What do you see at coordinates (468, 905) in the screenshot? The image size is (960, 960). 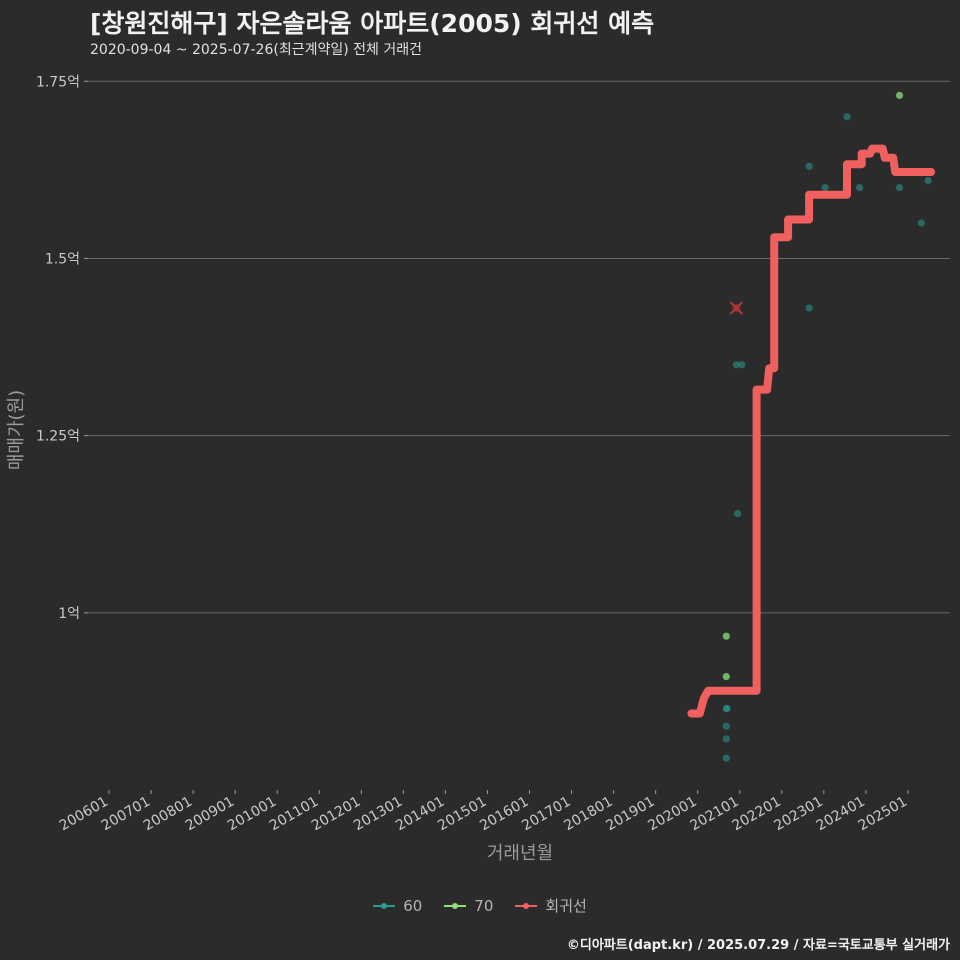 I see `legend-item-70: 70` at bounding box center [468, 905].